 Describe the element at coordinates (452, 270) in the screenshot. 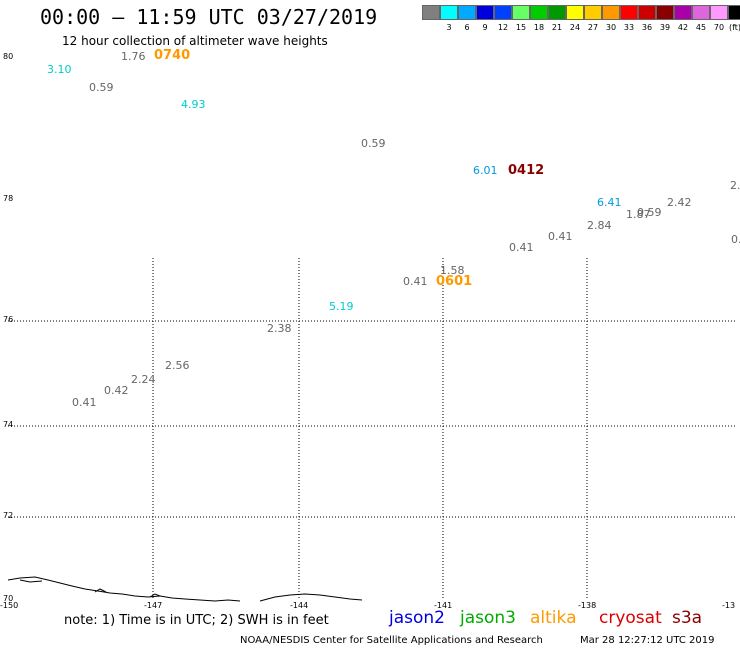

I see `wave-height: 1.58` at that location.